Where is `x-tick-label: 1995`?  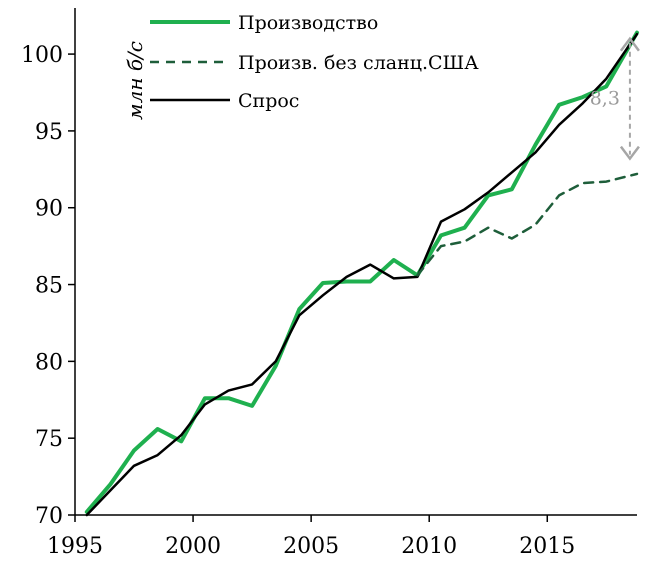 x-tick-label: 1995 is located at coordinates (75, 546).